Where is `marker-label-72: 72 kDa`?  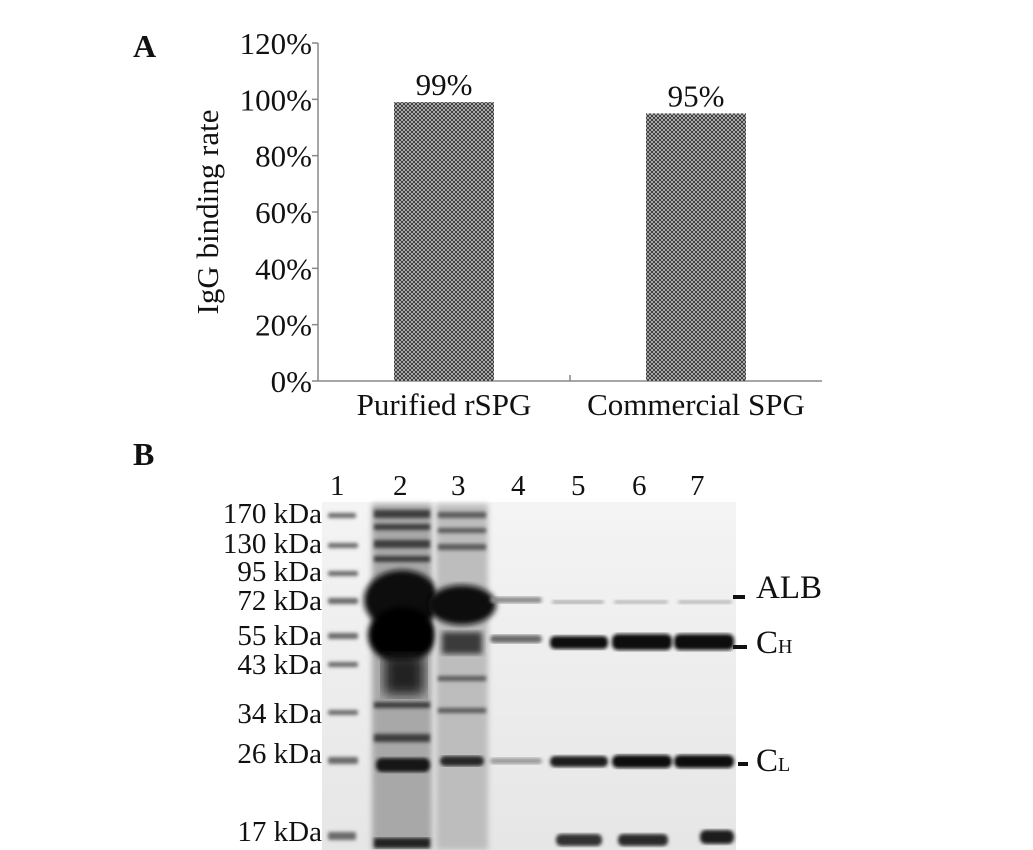 marker-label-72: 72 kDa is located at coordinates (279, 601).